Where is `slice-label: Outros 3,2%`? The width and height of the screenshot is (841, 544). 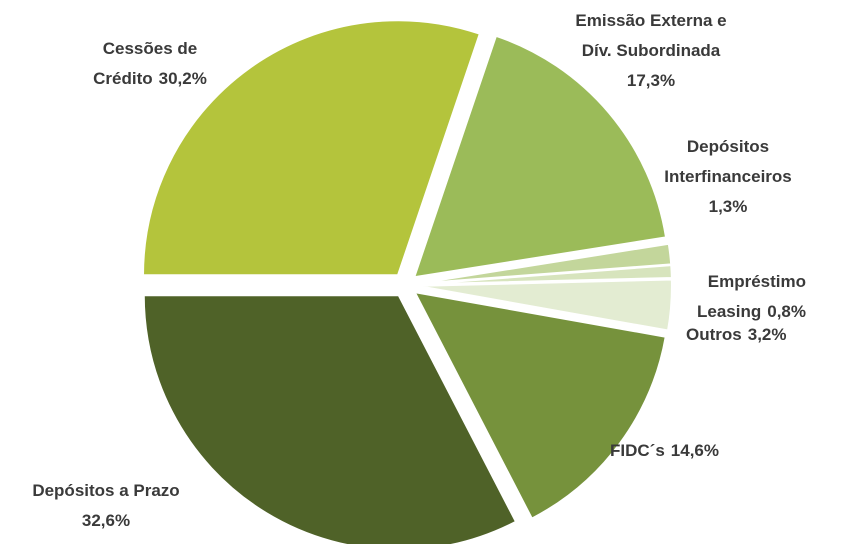
slice-label: Outros 3,2% is located at coordinates (736, 334).